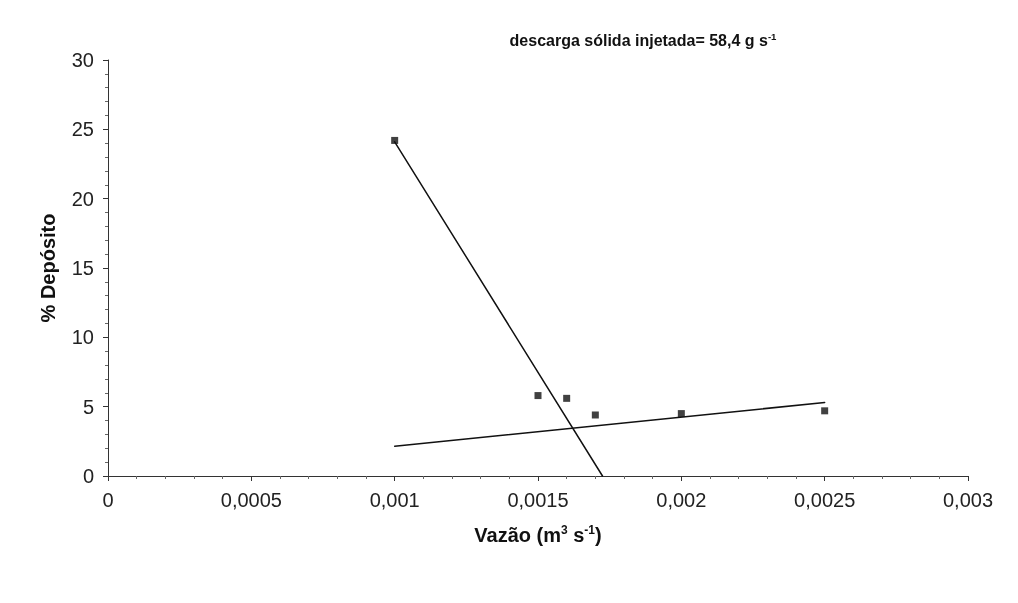  Describe the element at coordinates (108, 500) in the screenshot. I see `x-tick-label: 0` at that location.